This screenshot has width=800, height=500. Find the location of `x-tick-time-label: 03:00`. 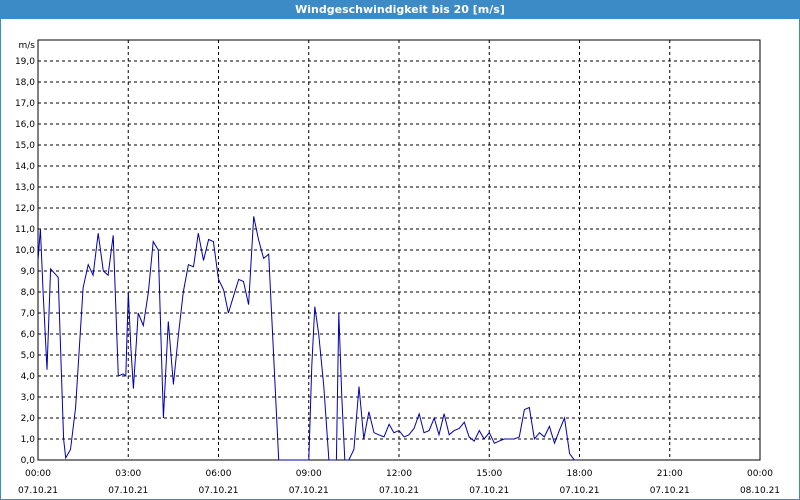

x-tick-time-label: 03:00 is located at coordinates (128, 474).